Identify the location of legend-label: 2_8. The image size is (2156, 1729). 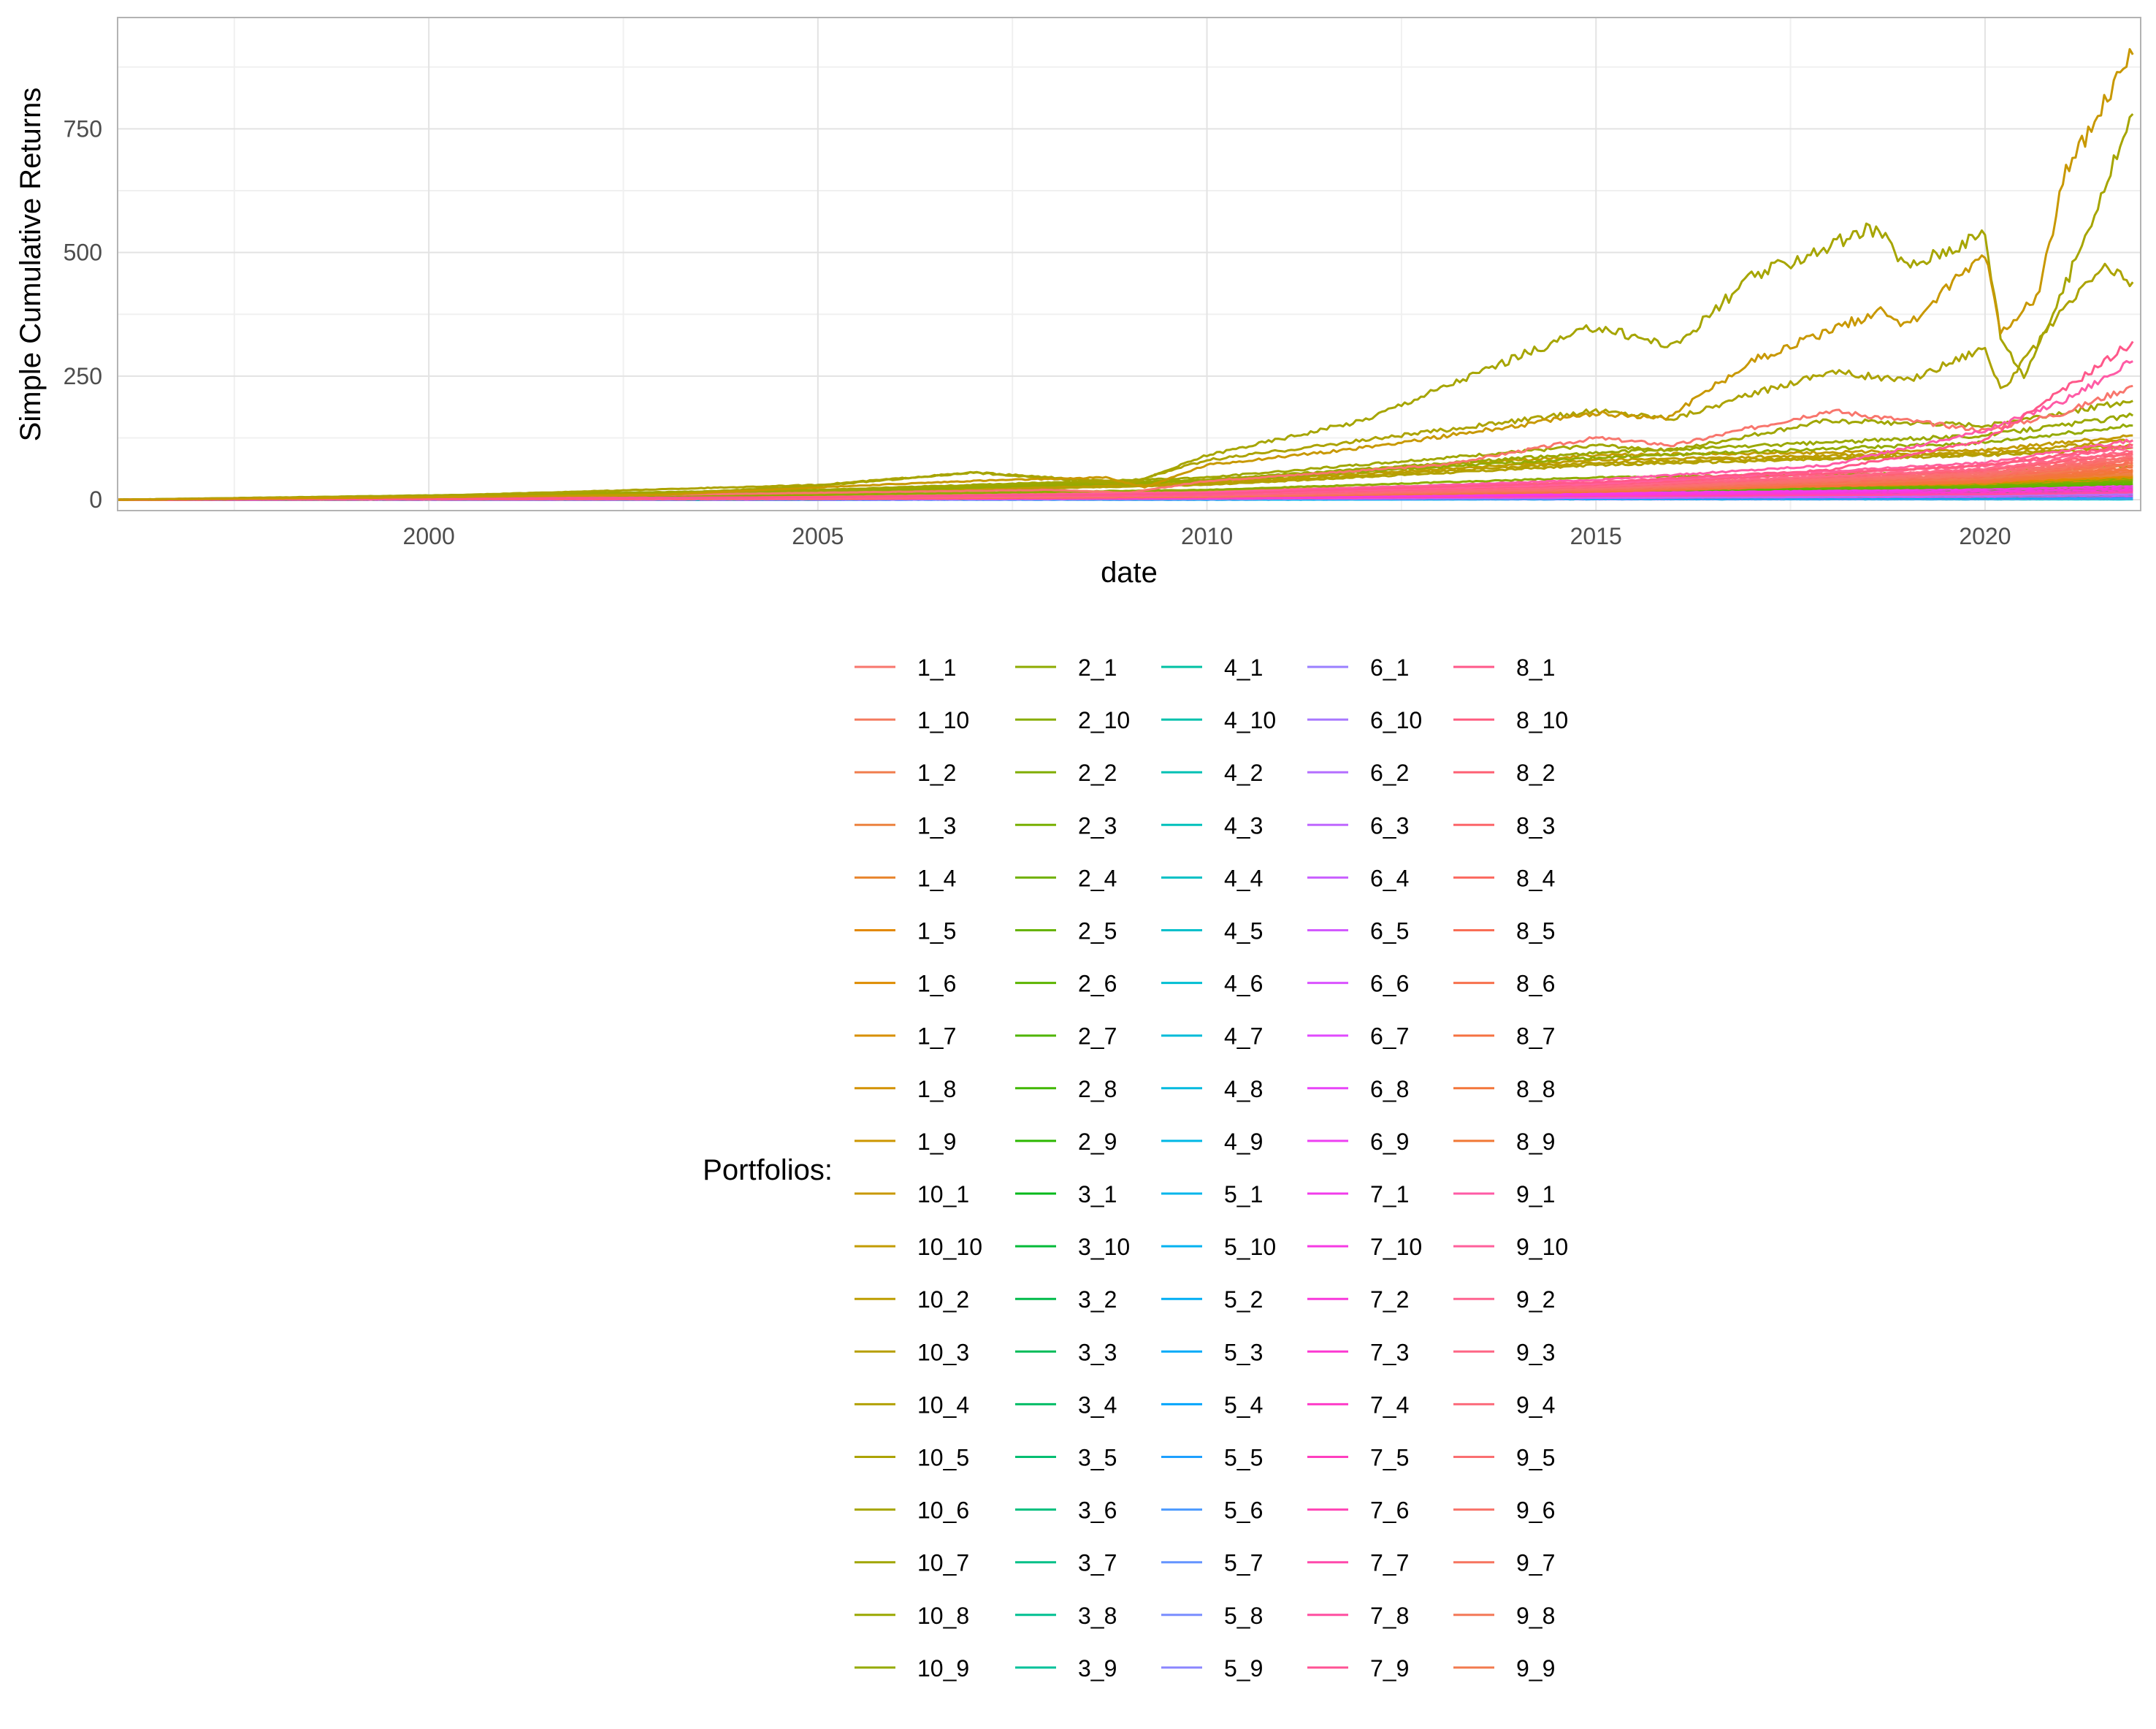
(1098, 1089).